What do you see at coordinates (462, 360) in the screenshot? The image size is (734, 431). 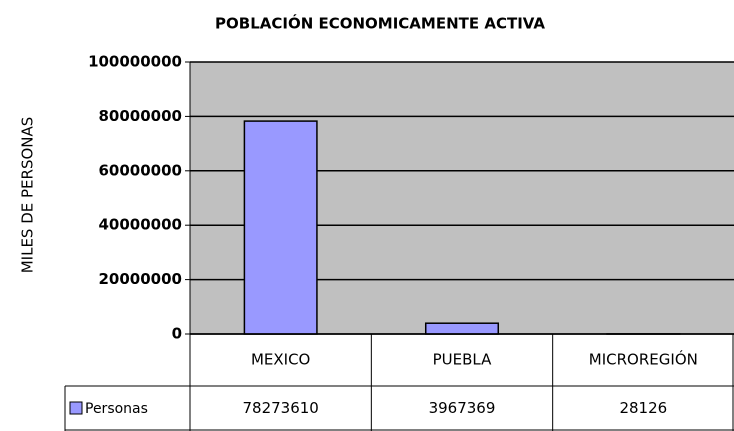 I see `x-tick-label: PUEBLA` at bounding box center [462, 360].